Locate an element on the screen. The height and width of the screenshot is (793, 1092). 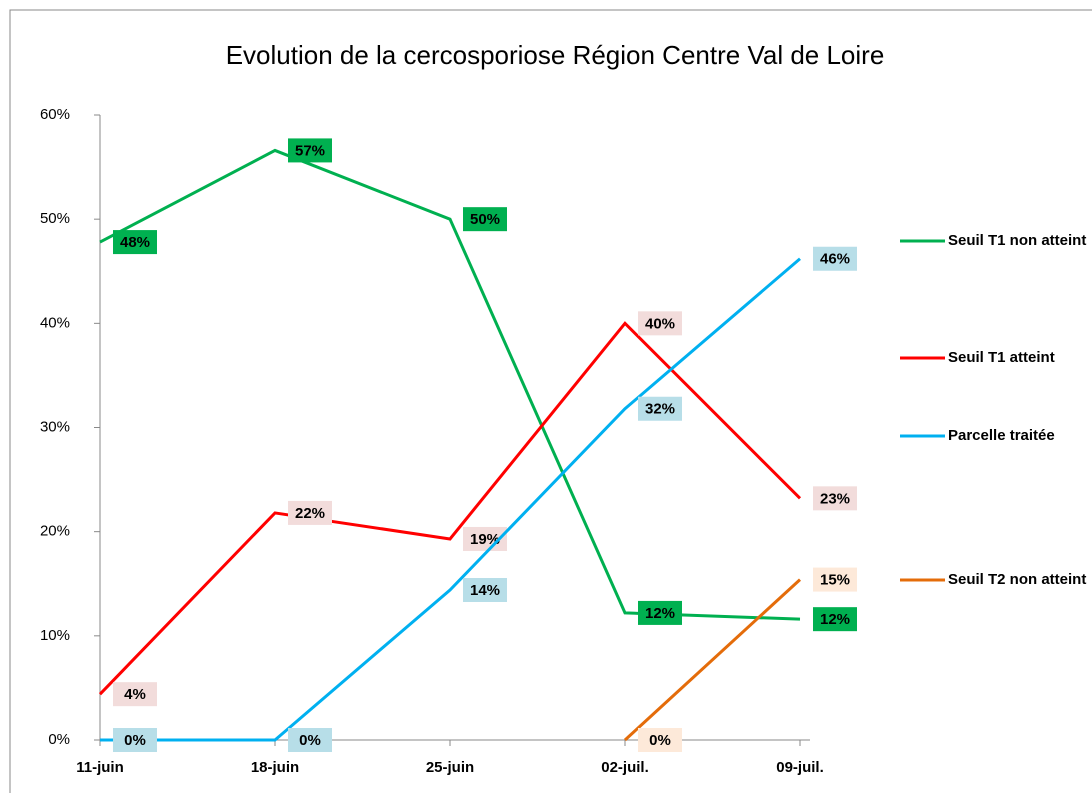
data-label-text: 50% is located at coordinates (485, 219).